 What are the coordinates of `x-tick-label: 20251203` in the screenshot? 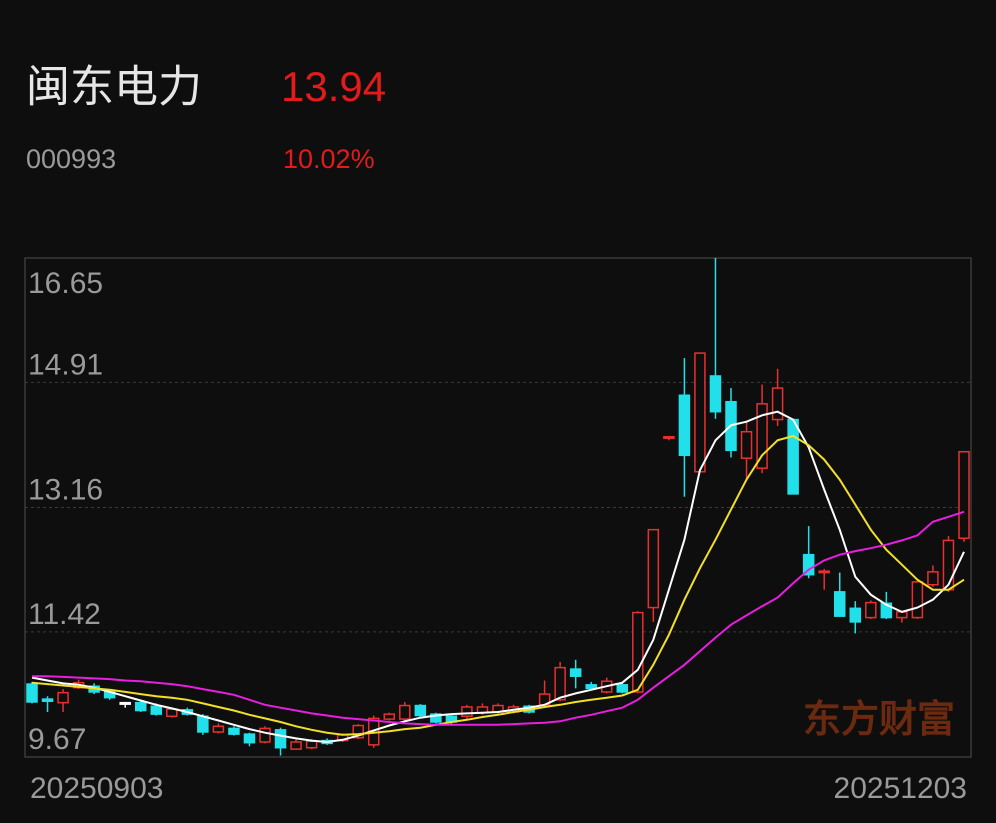 It's located at (900, 788).